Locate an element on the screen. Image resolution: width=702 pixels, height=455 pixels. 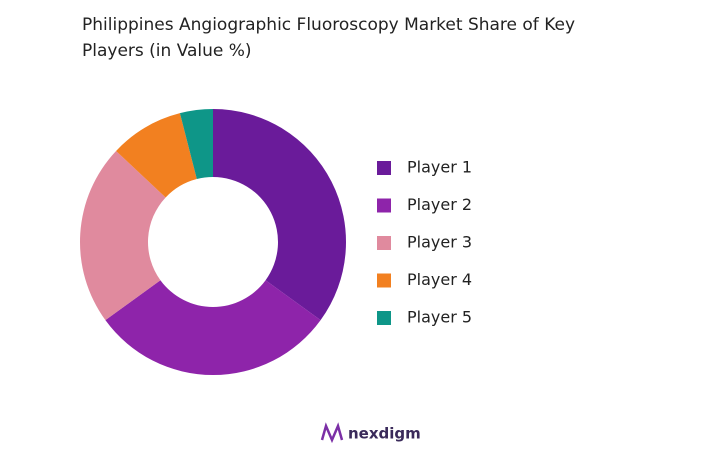
legend-label: Player 1 is located at coordinates (439, 167).